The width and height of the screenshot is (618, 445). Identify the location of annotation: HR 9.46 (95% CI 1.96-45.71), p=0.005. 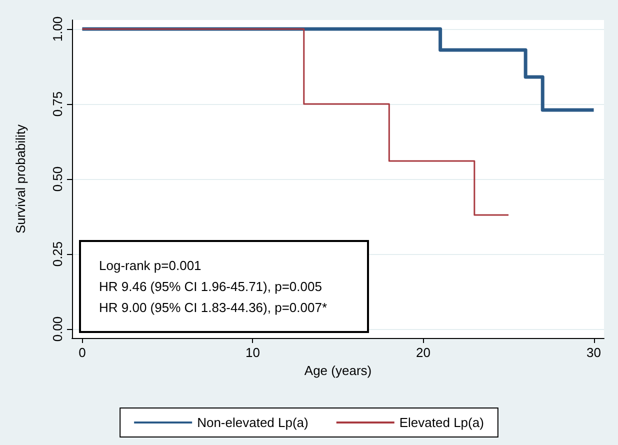
(211, 287).